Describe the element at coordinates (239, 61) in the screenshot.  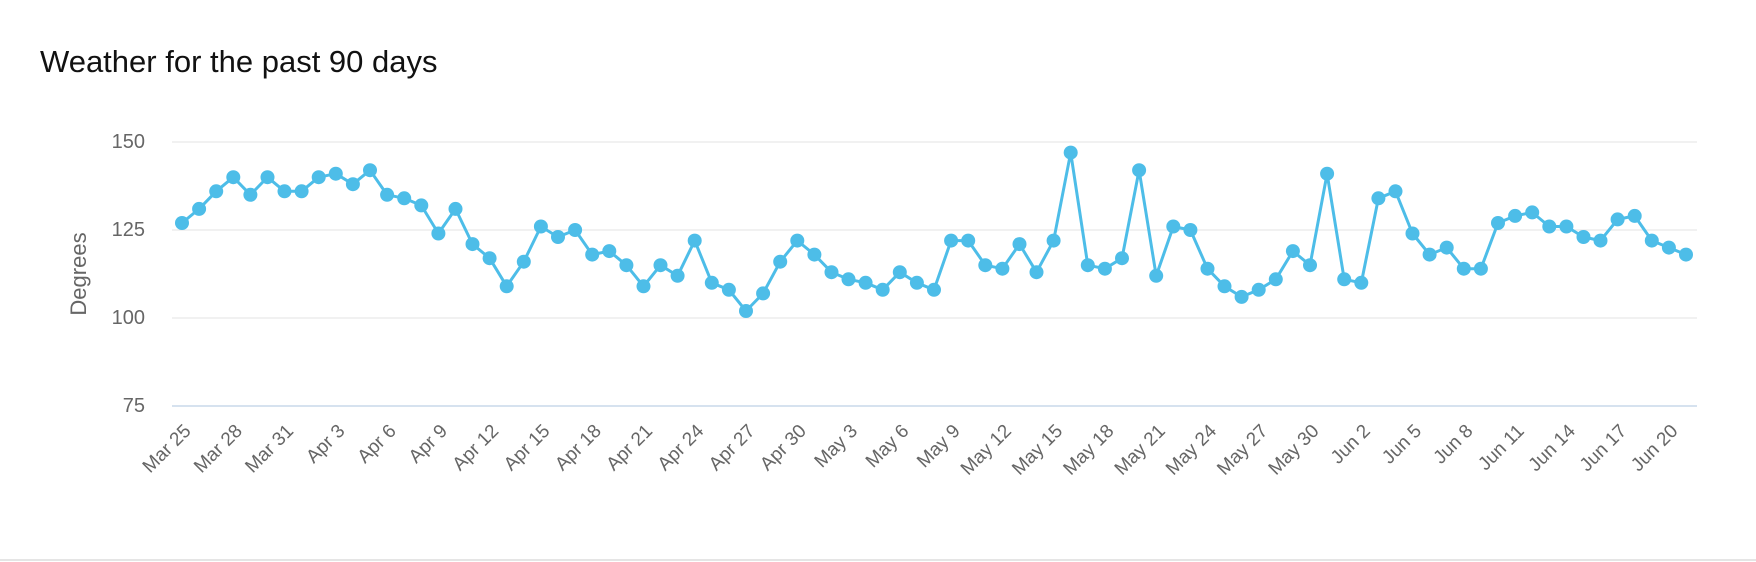
I see `chart-title: Weather for the past 90 days` at that location.